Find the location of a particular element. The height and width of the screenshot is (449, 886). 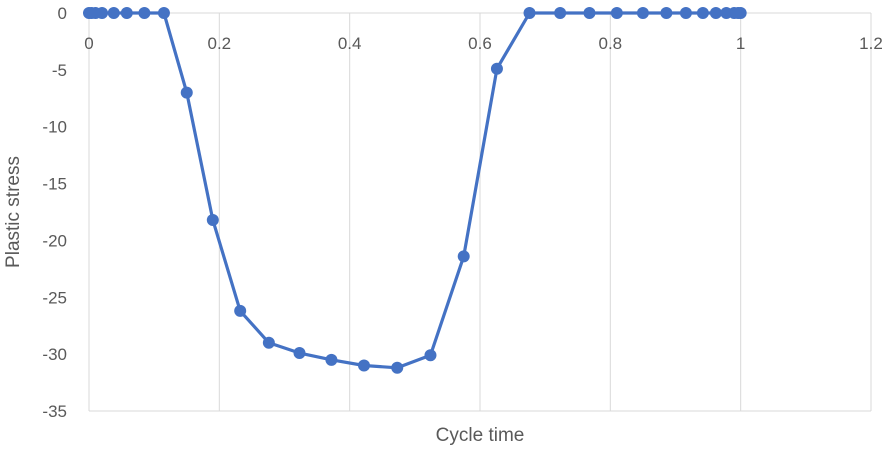

x-tick-label: 0.6 is located at coordinates (480, 43).